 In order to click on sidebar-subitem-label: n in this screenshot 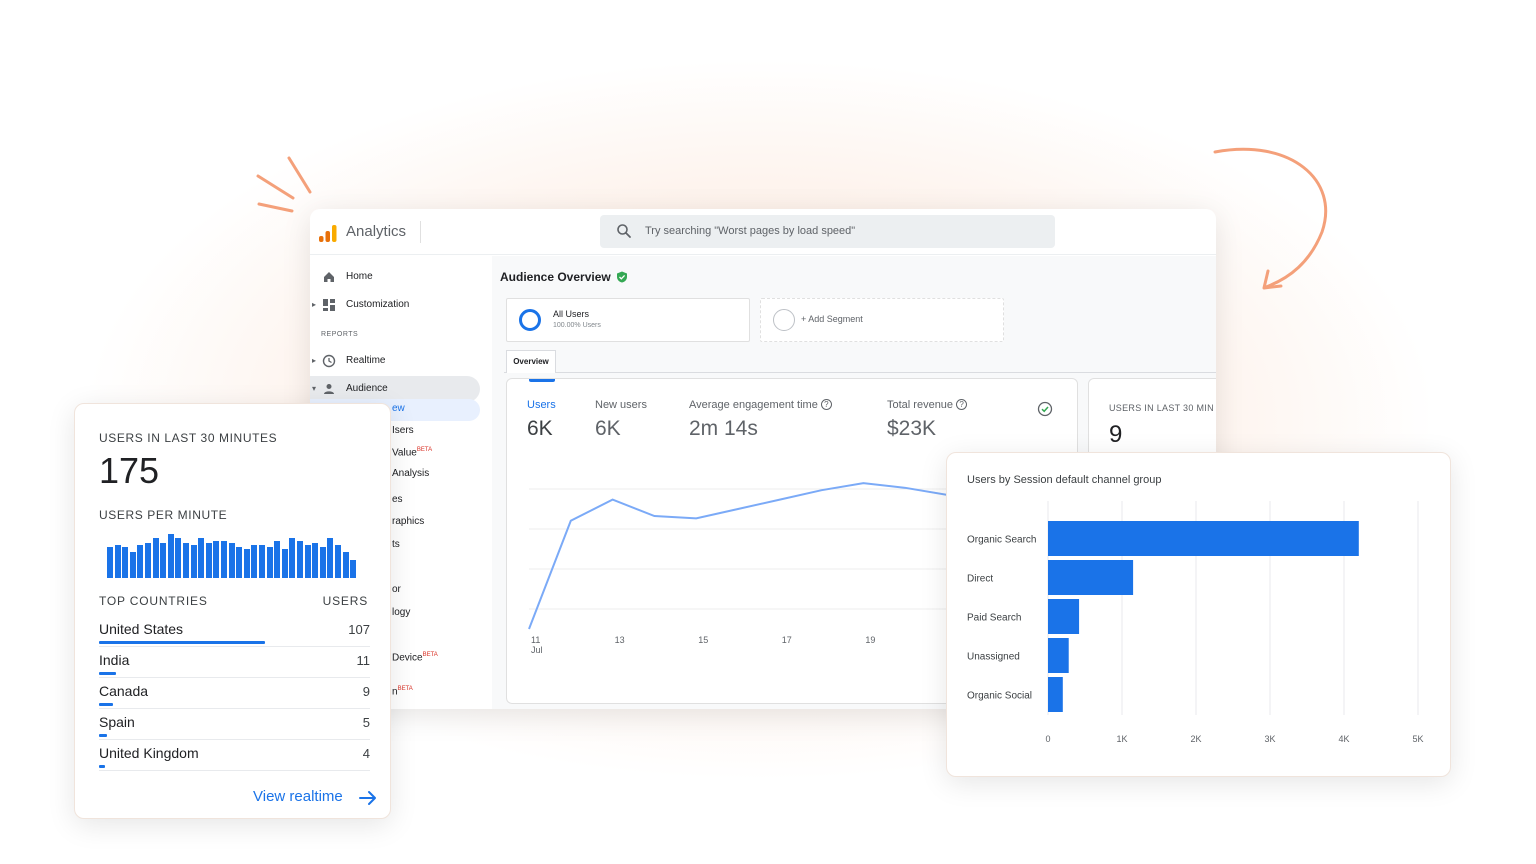, I will do `click(395, 692)`.